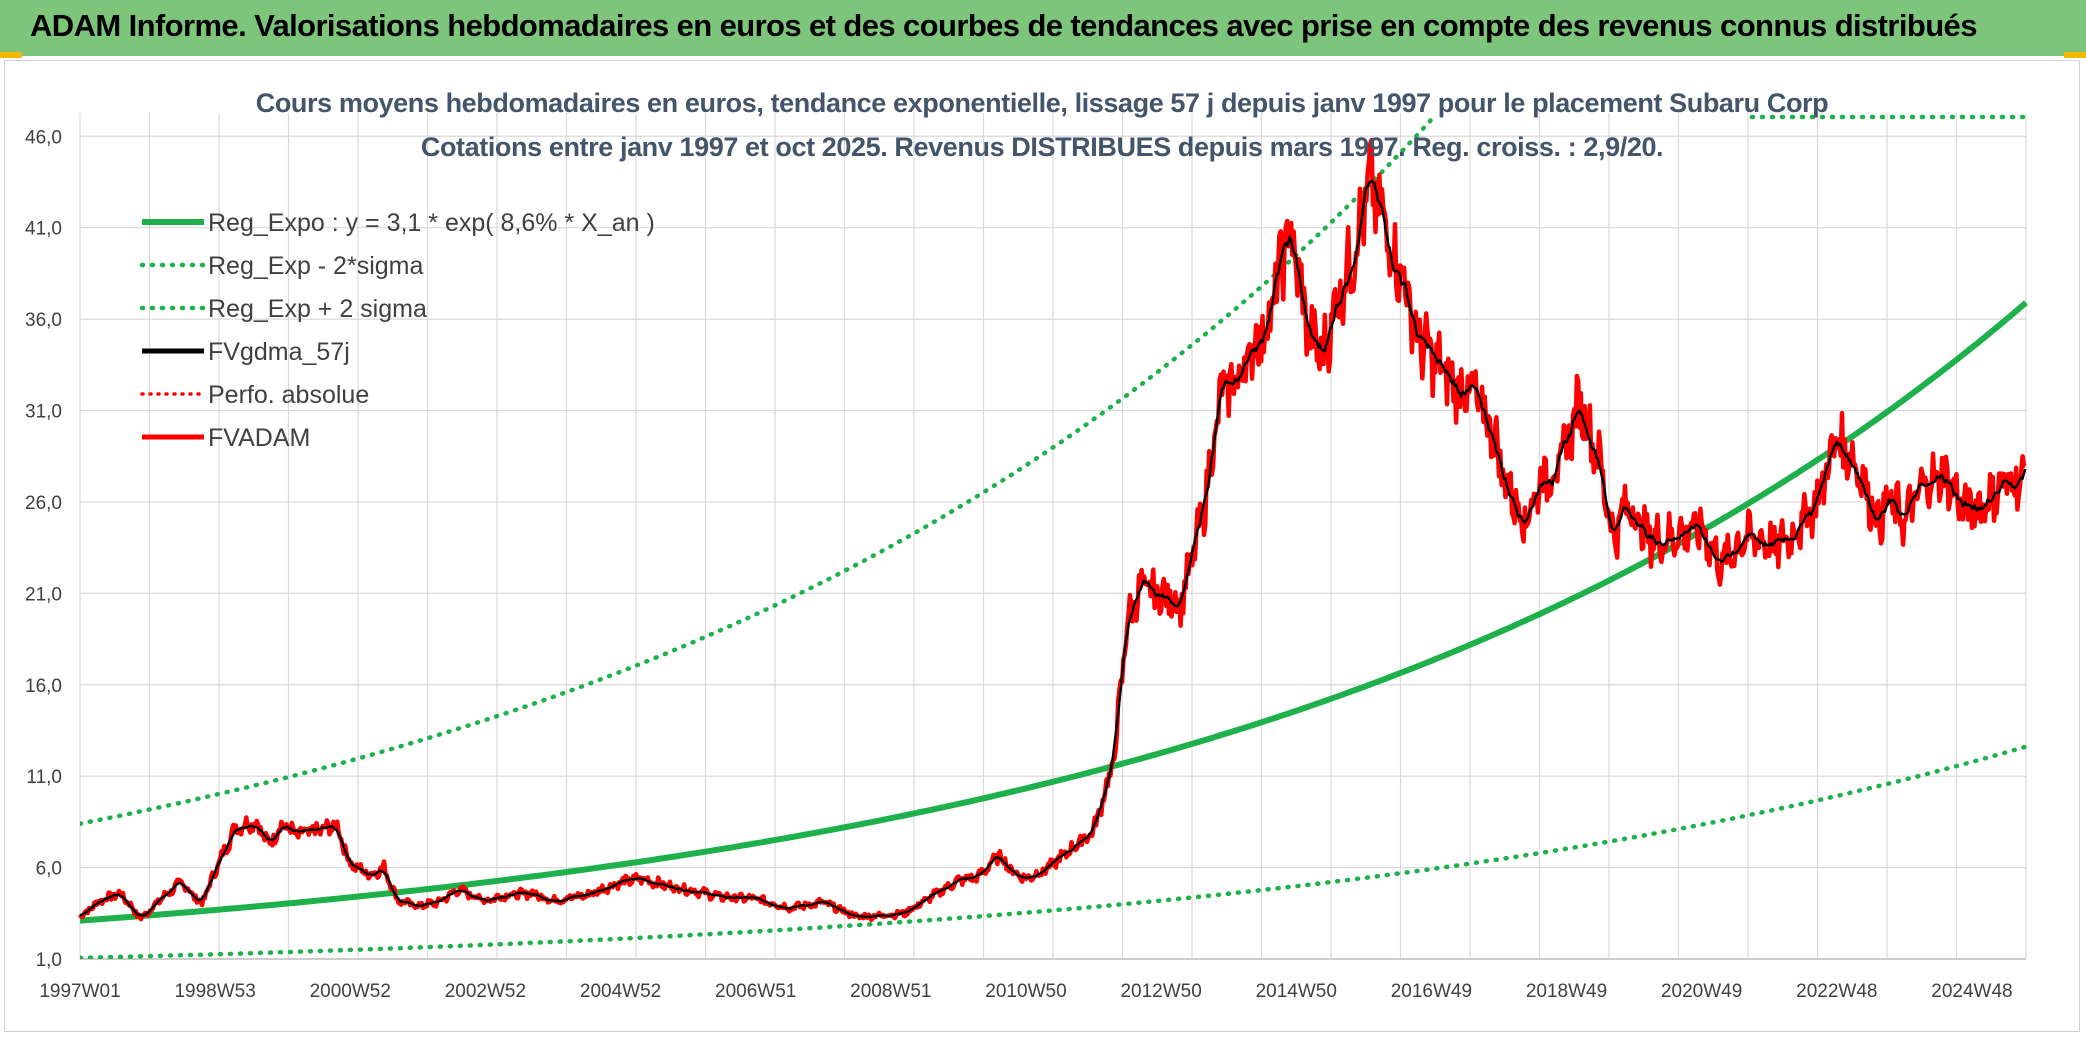 This screenshot has height=1037, width=2086. I want to click on banner-accent-left, so click(11, 55).